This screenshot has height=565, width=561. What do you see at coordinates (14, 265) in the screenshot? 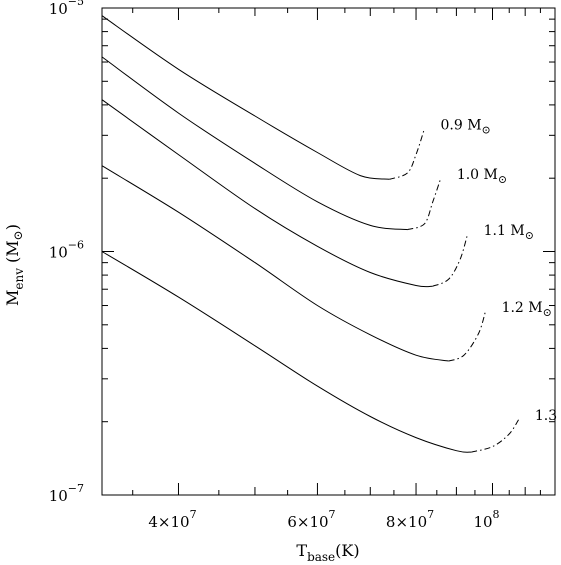
I see `y-axis-title: Menv (M⊙)` at bounding box center [14, 265].